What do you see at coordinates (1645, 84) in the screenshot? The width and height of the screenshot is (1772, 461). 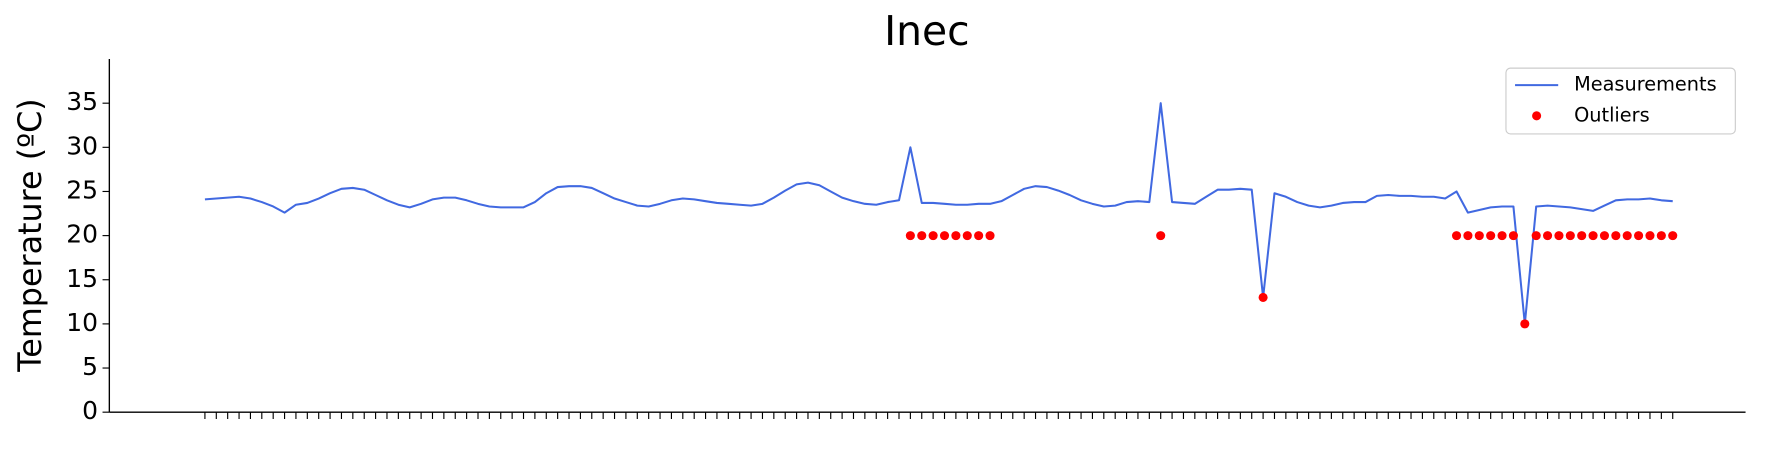 I see `legend-label: Measurements` at bounding box center [1645, 84].